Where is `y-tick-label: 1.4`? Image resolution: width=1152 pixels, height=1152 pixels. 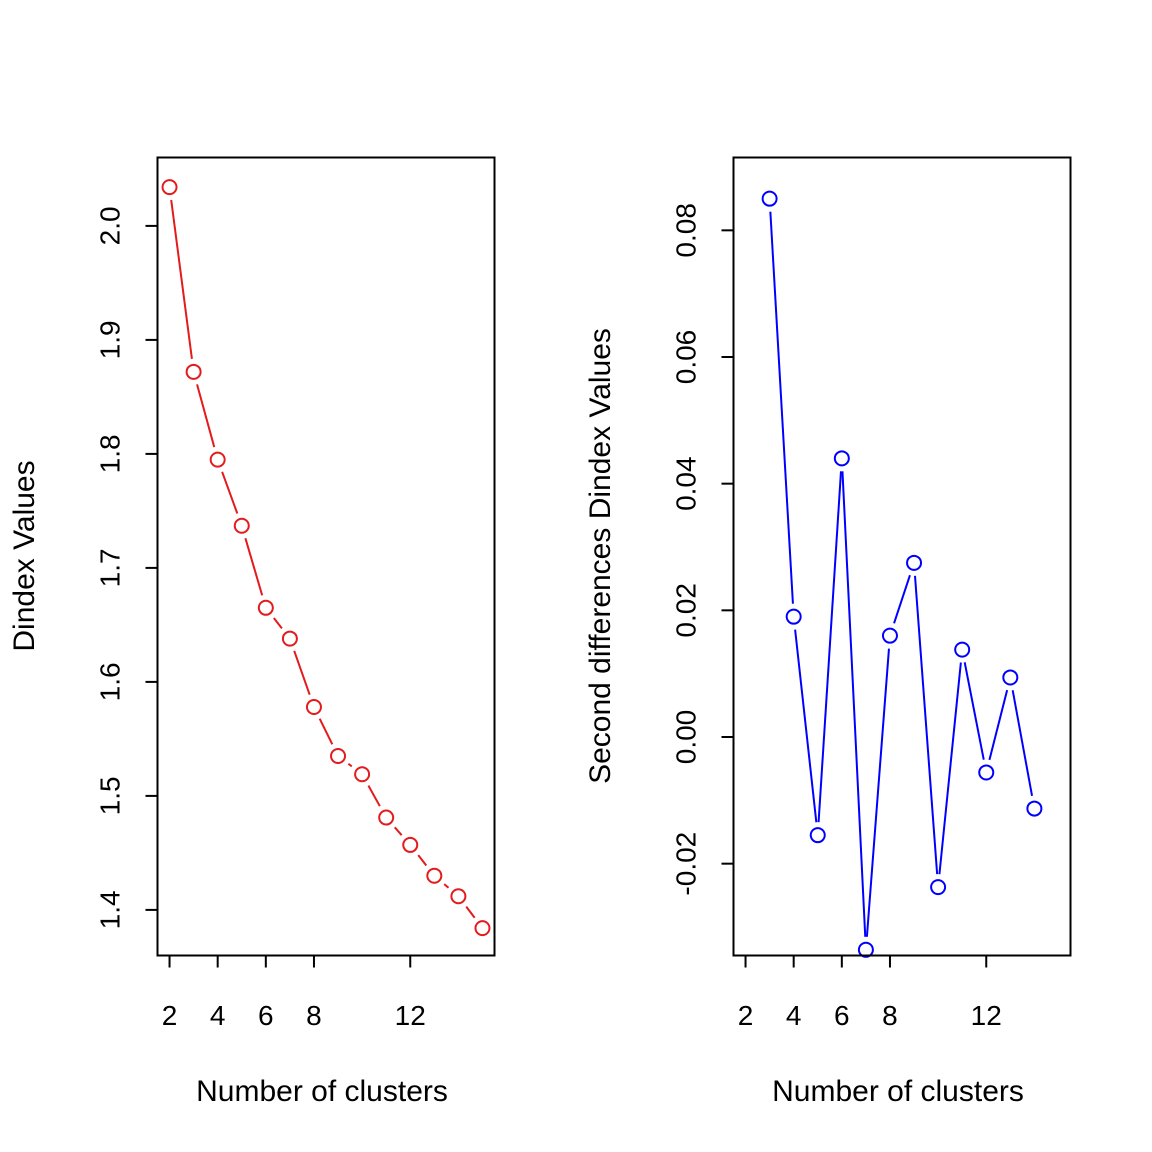
y-tick-label: 1.4 is located at coordinates (110, 909).